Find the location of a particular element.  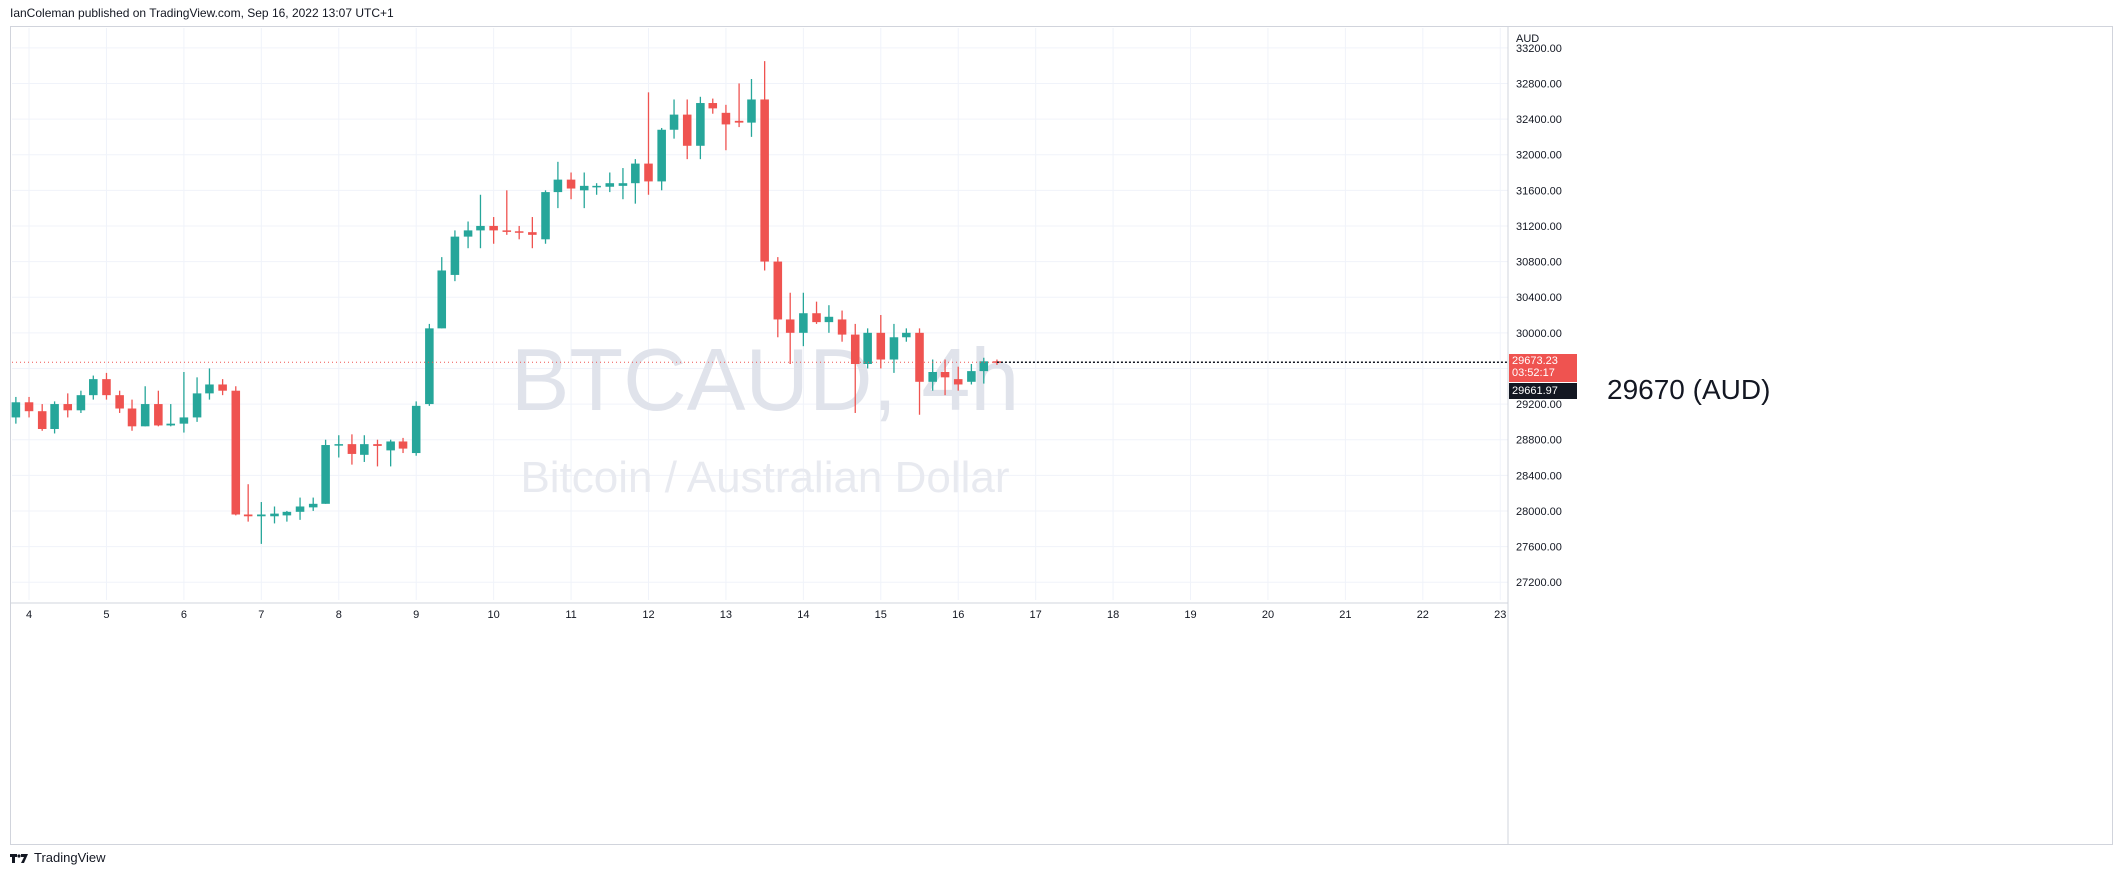

brand-name: TradingView is located at coordinates (70, 857).